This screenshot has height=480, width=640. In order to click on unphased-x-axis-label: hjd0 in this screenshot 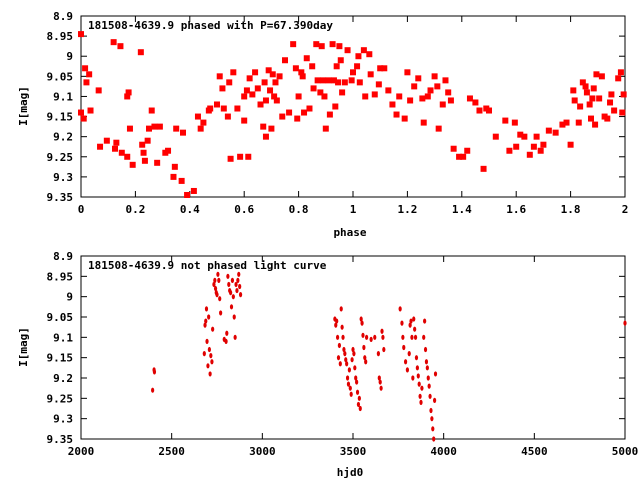, I will do `click(350, 472)`.